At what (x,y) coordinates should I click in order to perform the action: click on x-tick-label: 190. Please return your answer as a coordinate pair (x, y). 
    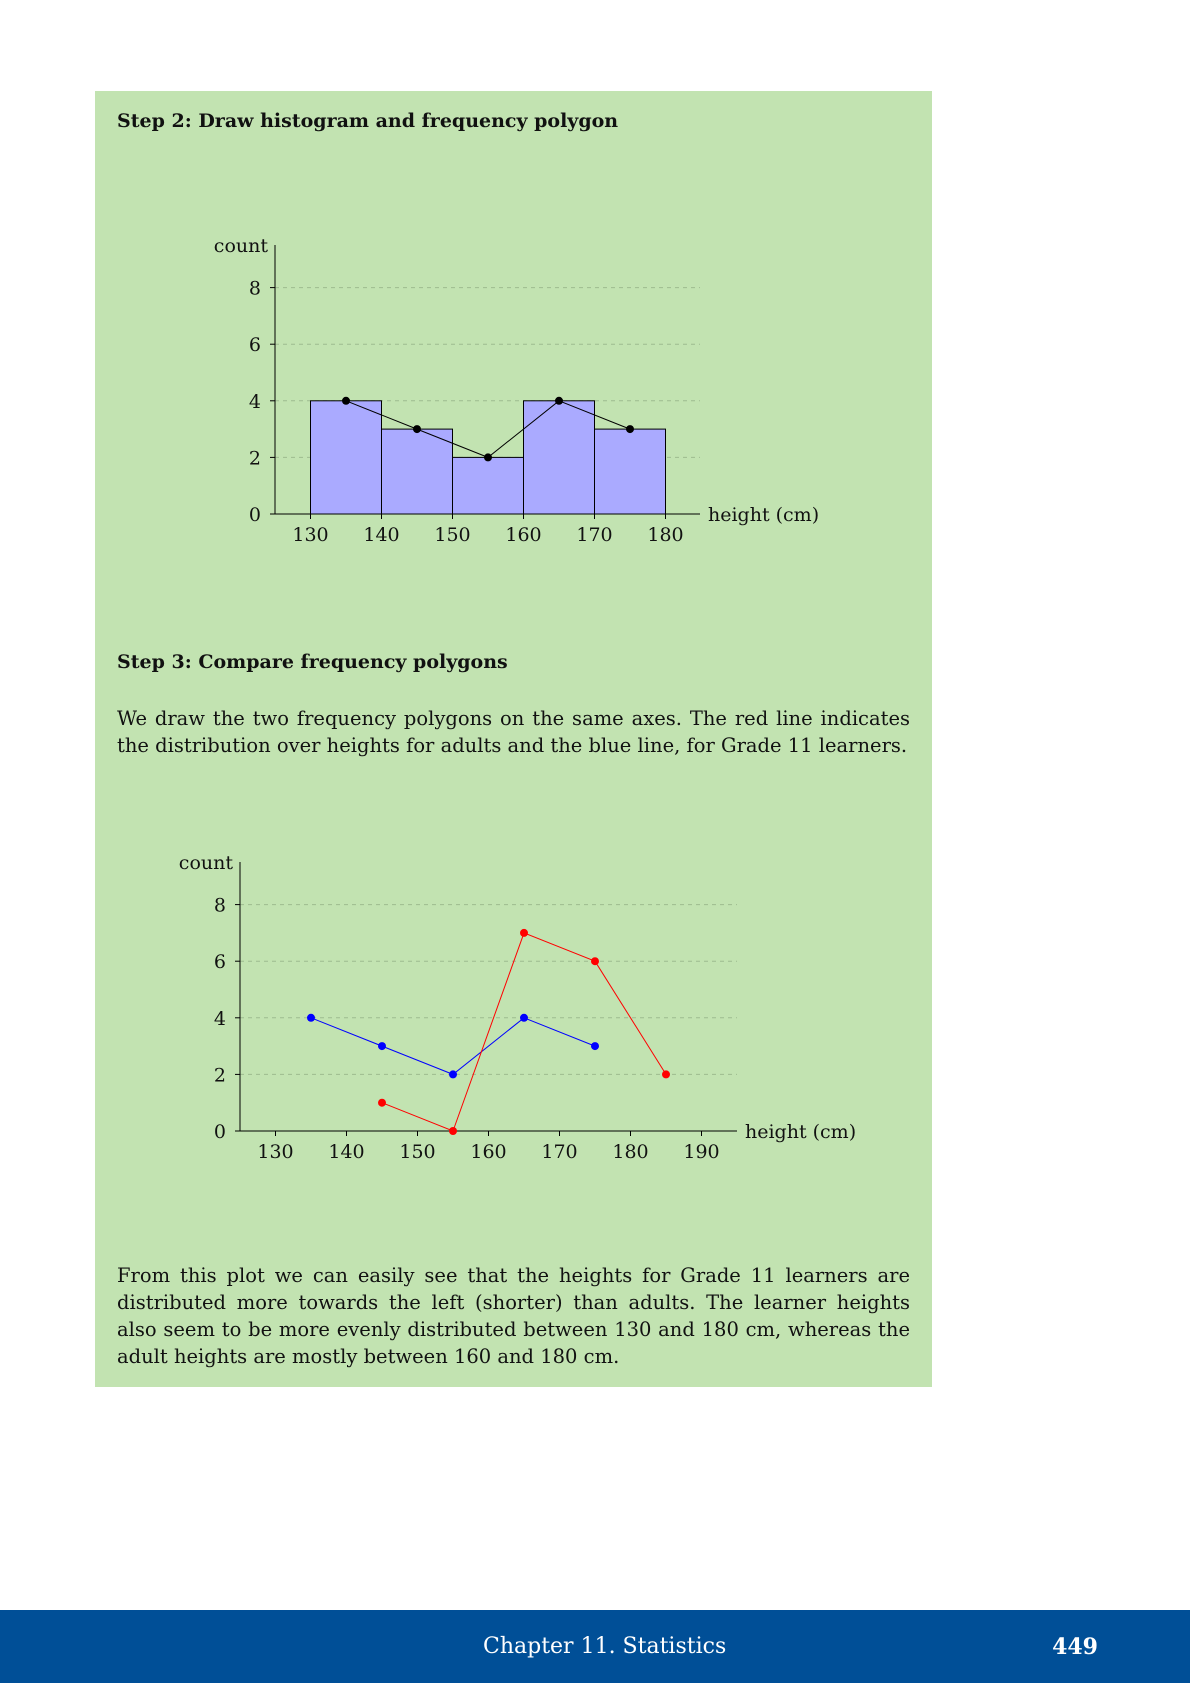
    Looking at the image, I should click on (701, 1152).